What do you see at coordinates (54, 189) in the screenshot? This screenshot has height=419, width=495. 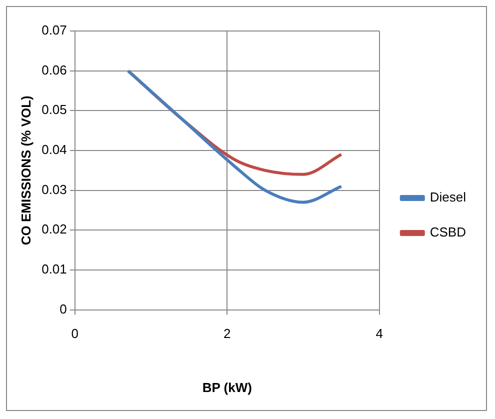 I see `y-tick-label: 0.03` at bounding box center [54, 189].